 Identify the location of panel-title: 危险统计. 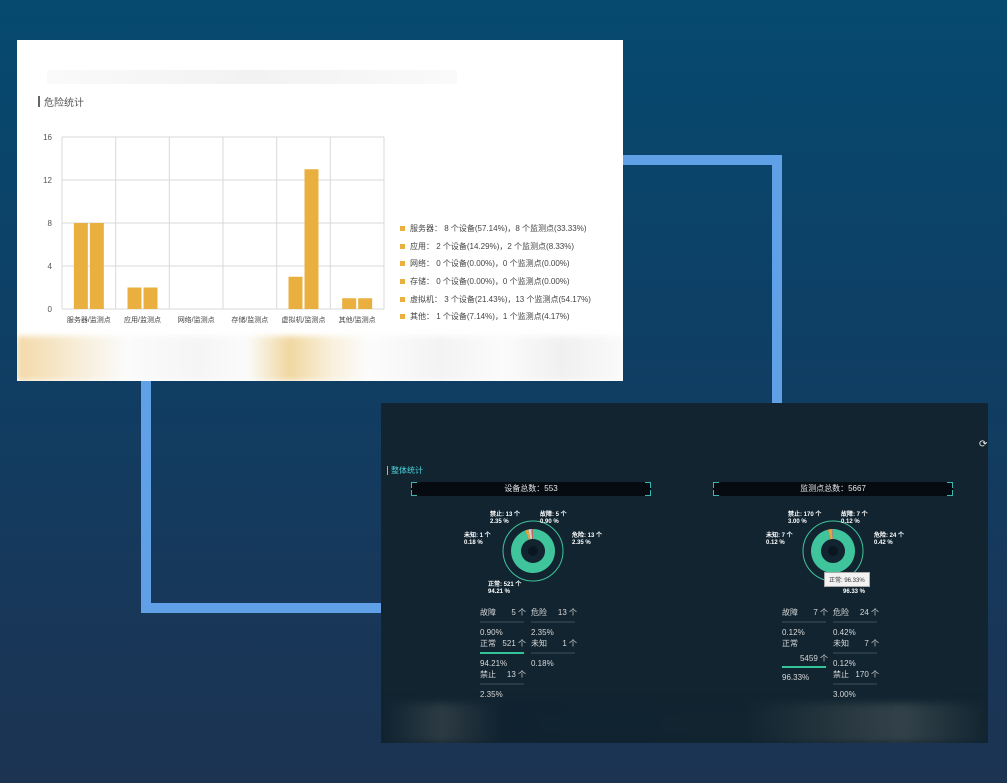
(61, 101).